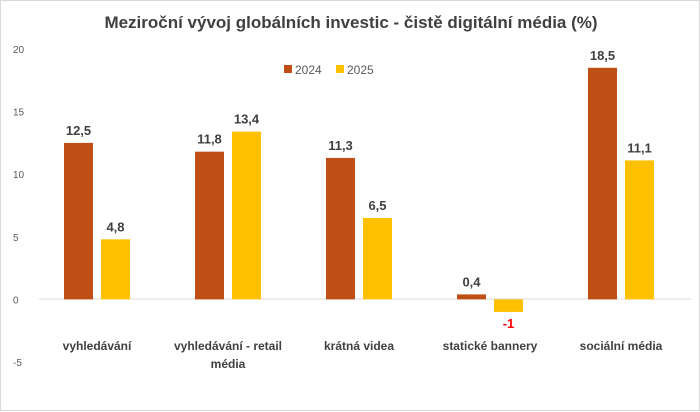 The image size is (700, 412). I want to click on data-label: 6,5, so click(377, 205).